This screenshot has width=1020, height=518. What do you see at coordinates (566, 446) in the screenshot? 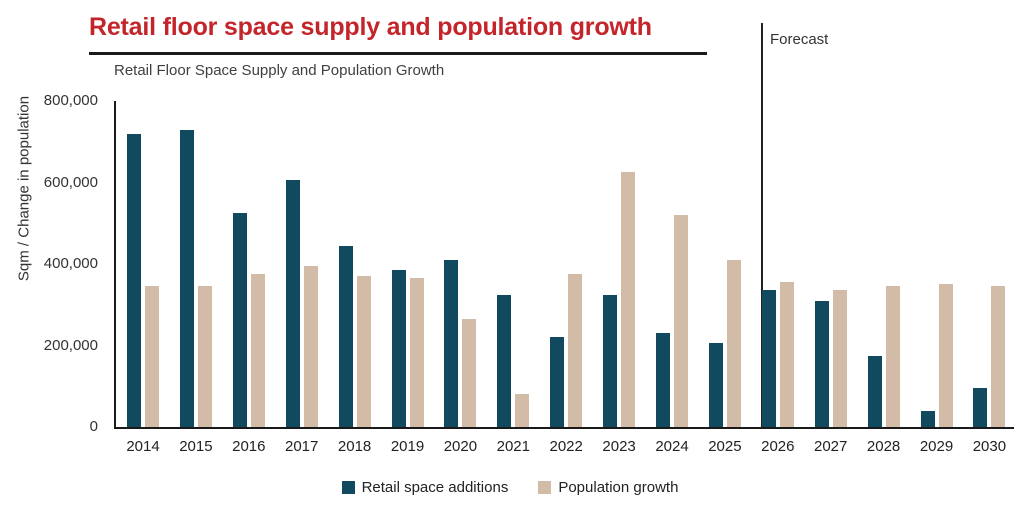
I see `x-axis-tick-label: 2022` at bounding box center [566, 446].